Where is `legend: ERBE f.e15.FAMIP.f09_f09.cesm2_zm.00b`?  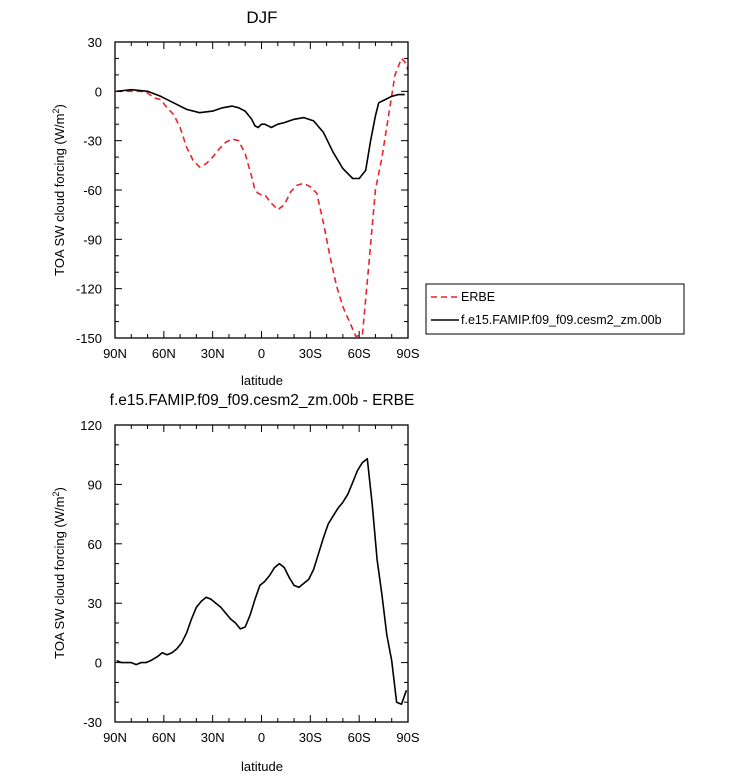 legend: ERBE f.e15.FAMIP.f09_f09.cesm2_zm.00b is located at coordinates (555, 309).